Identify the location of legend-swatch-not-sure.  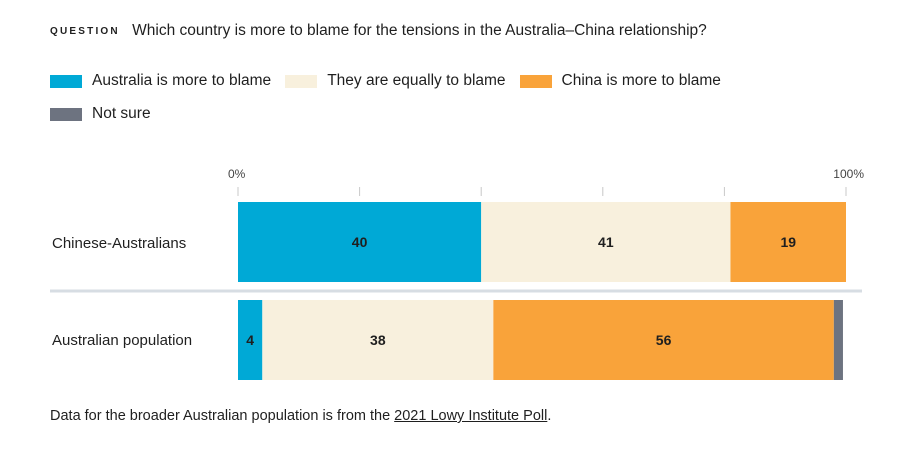
(66, 114).